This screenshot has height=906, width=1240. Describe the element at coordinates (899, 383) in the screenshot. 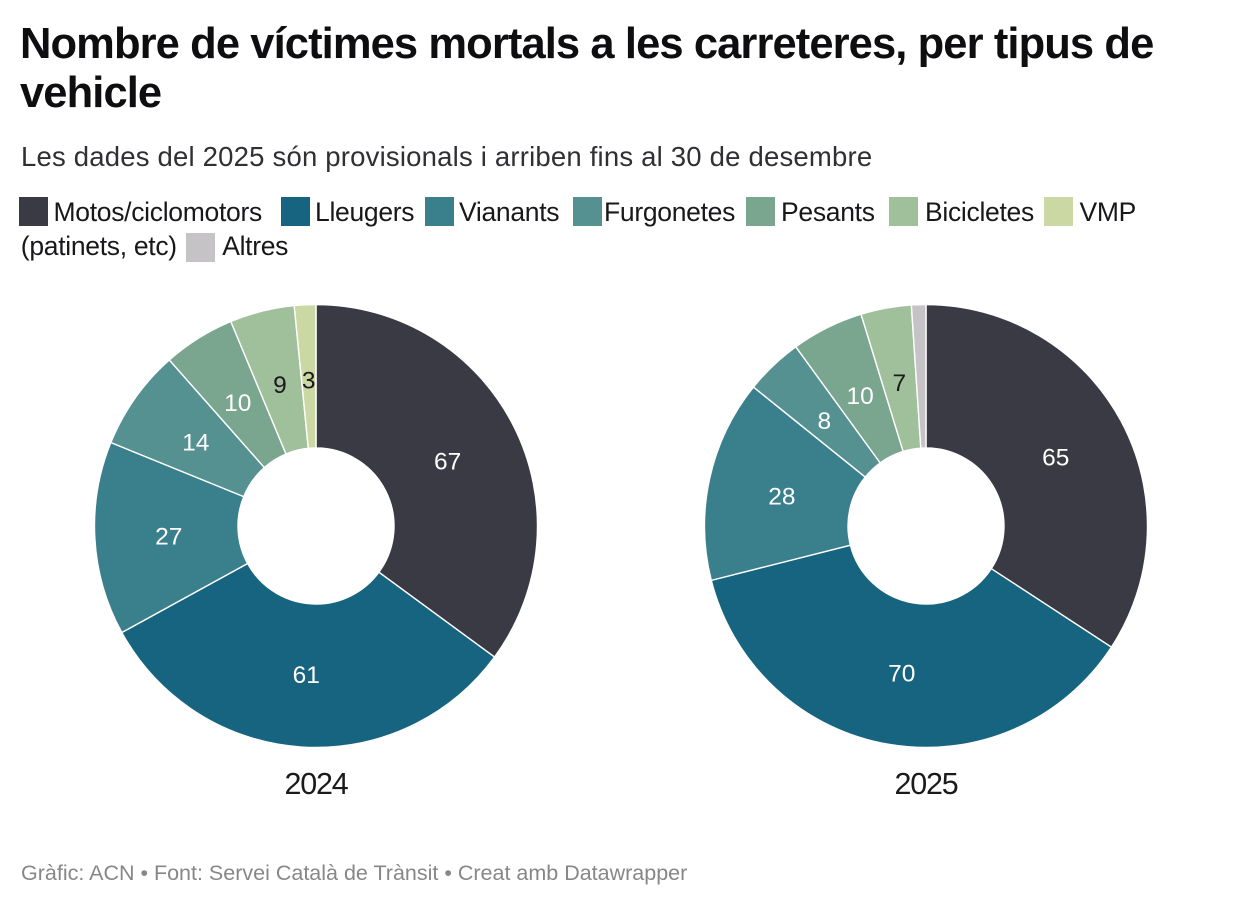

I see `svg-text: 7` at that location.